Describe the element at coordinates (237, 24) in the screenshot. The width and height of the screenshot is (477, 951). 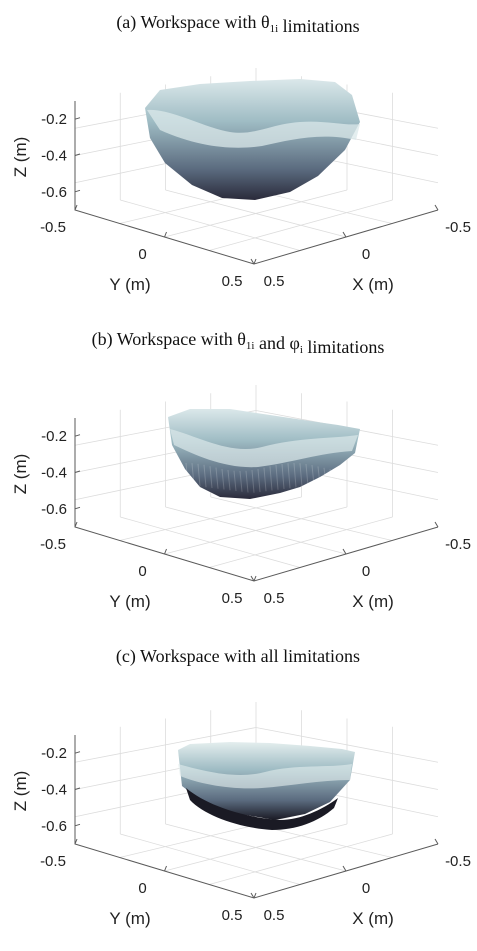
I see `chart-title: (a) Workspace with θ1i limitations` at that location.